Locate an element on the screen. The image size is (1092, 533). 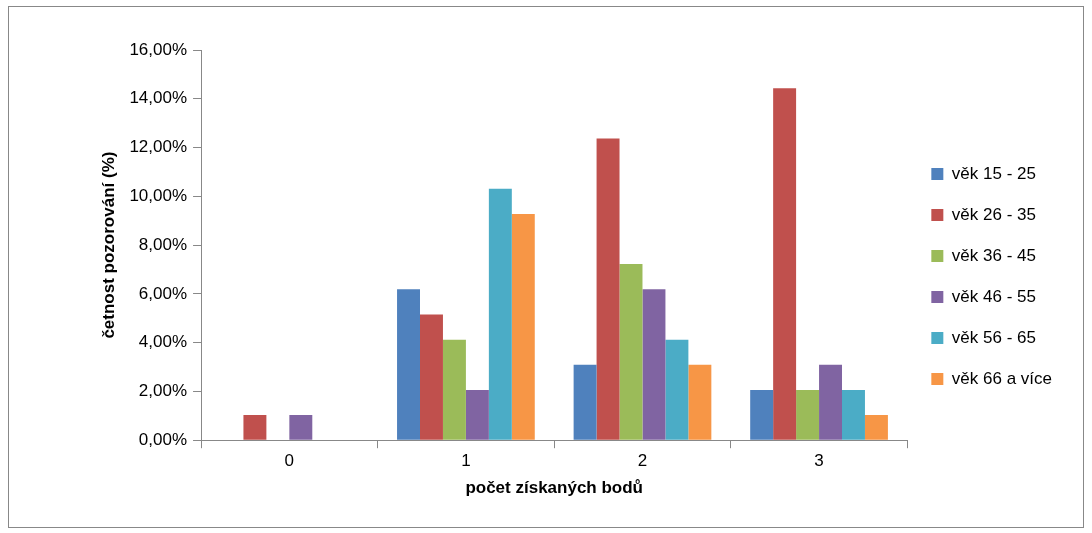
y-tick-label: 16,00% is located at coordinates (158, 49).